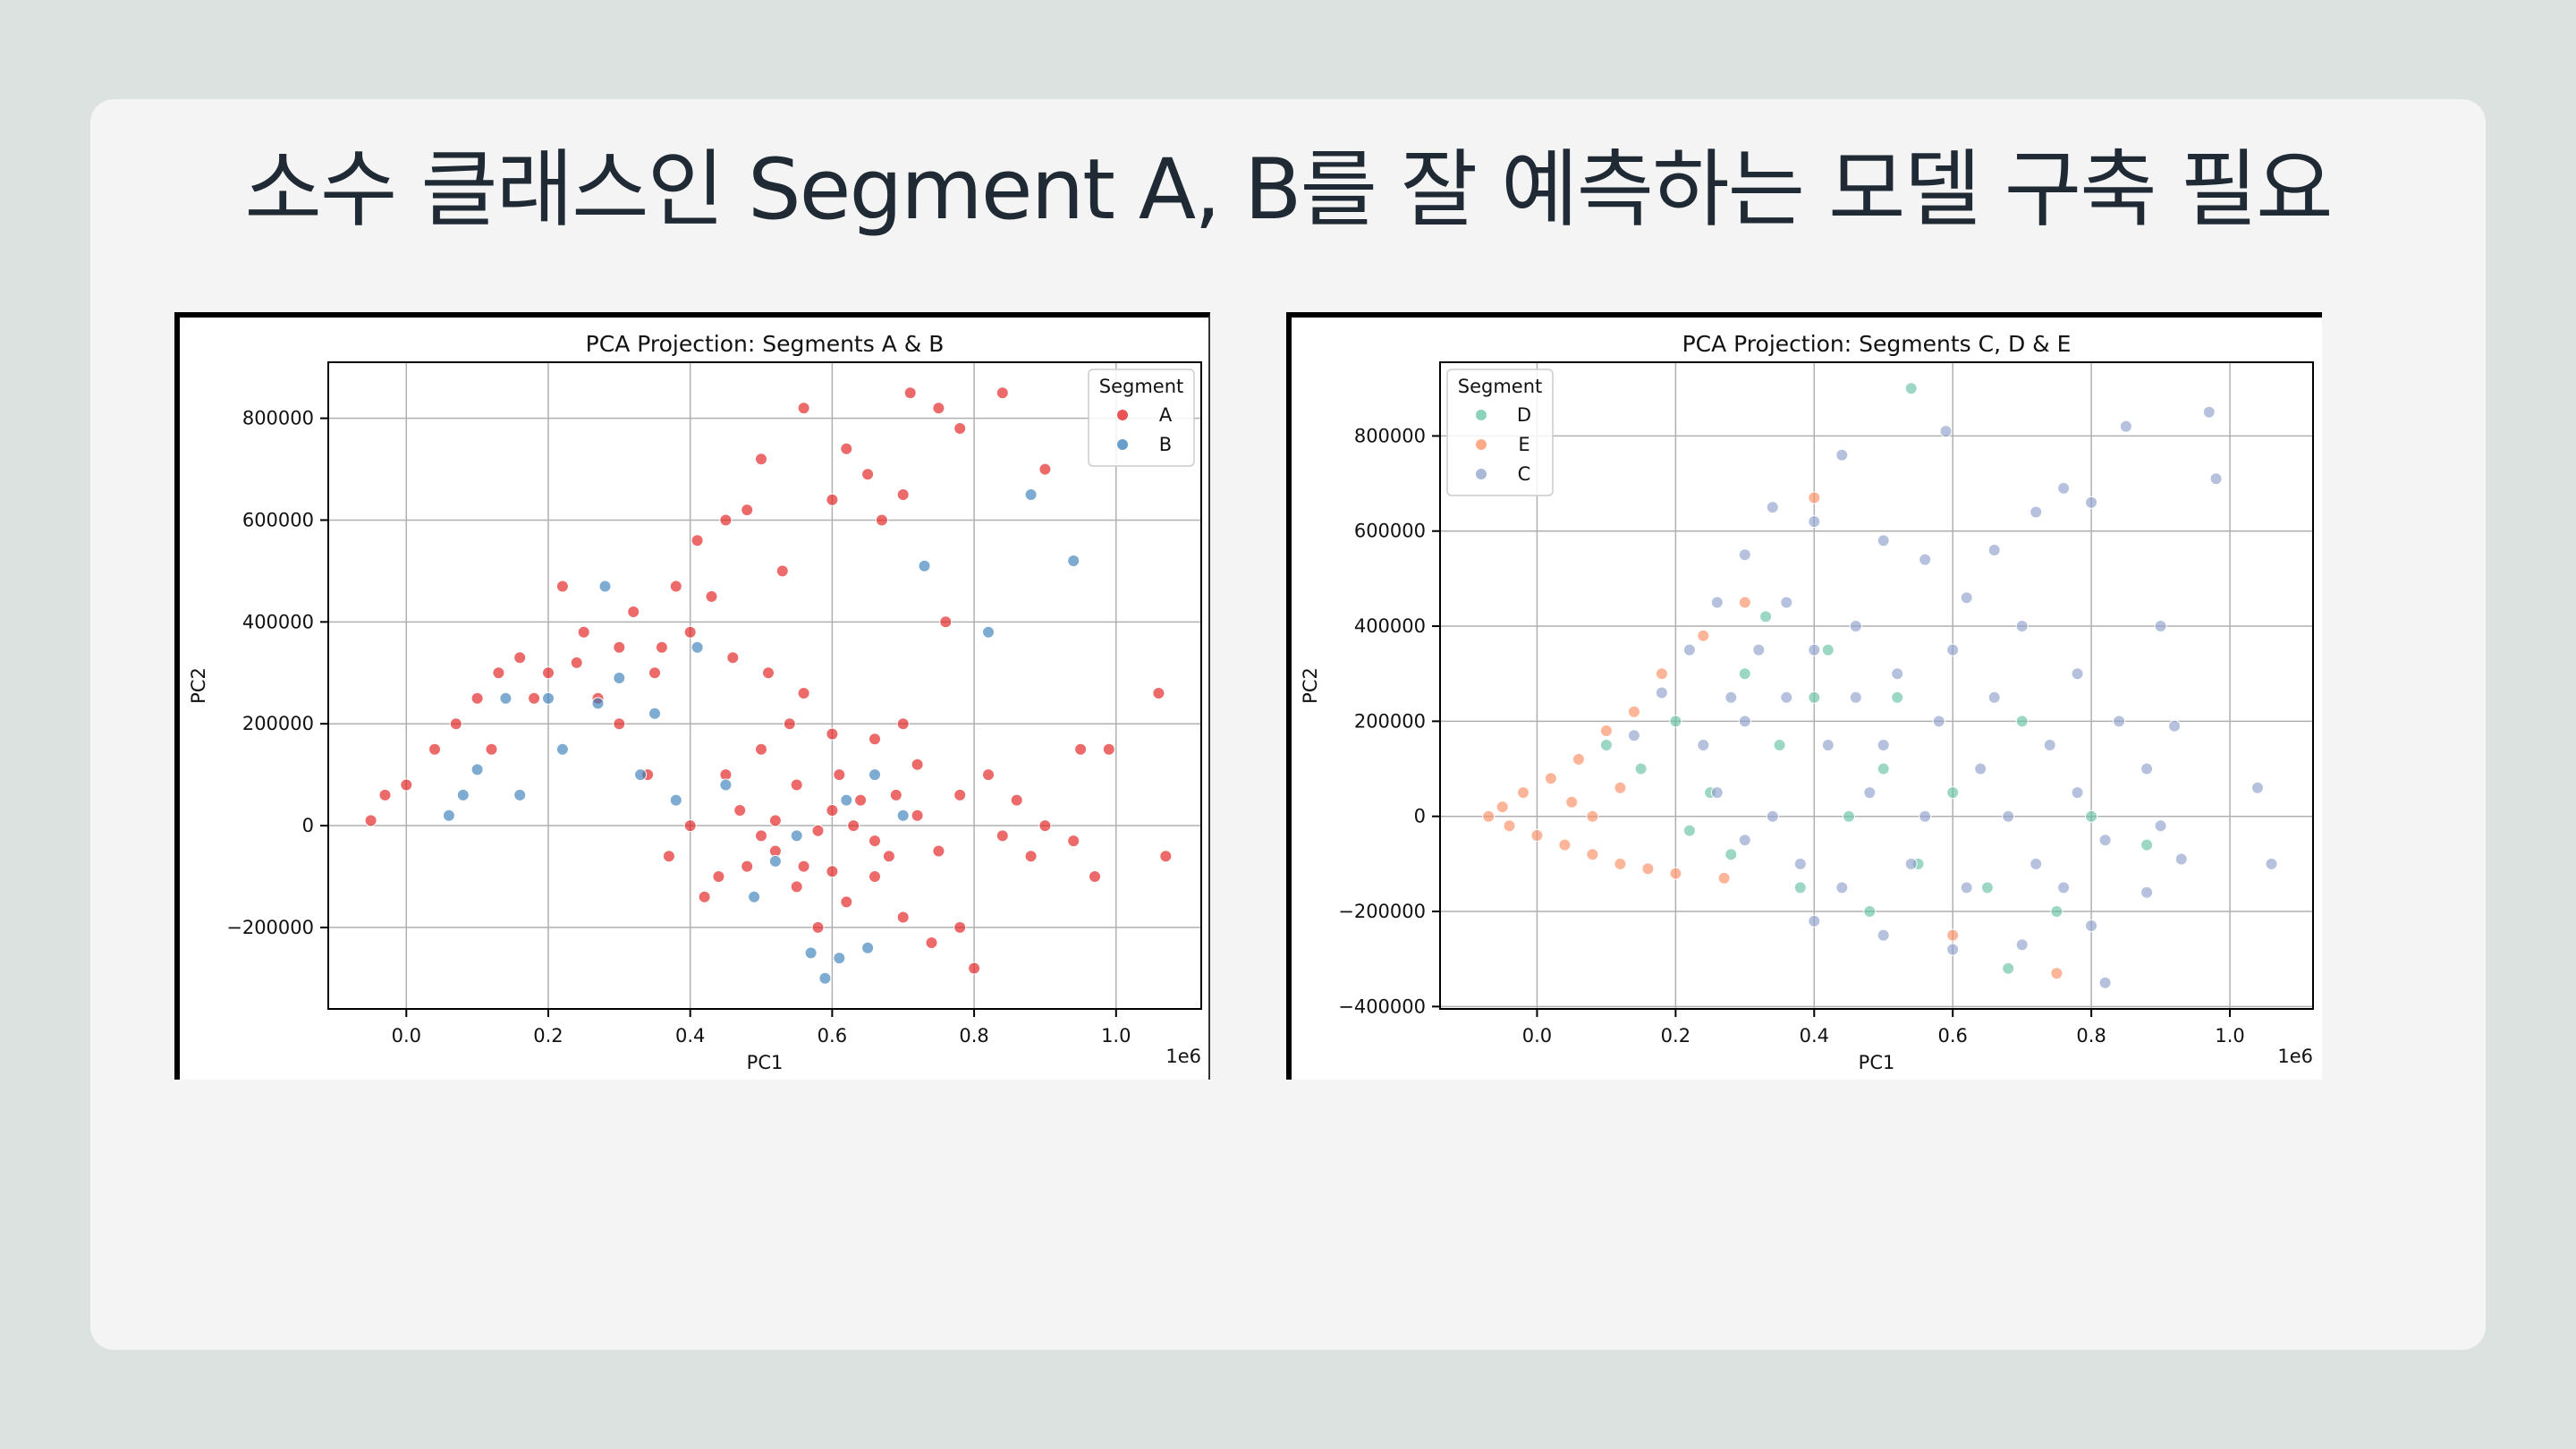  What do you see at coordinates (1122, 444) in the screenshot?
I see `legend-marker-B` at bounding box center [1122, 444].